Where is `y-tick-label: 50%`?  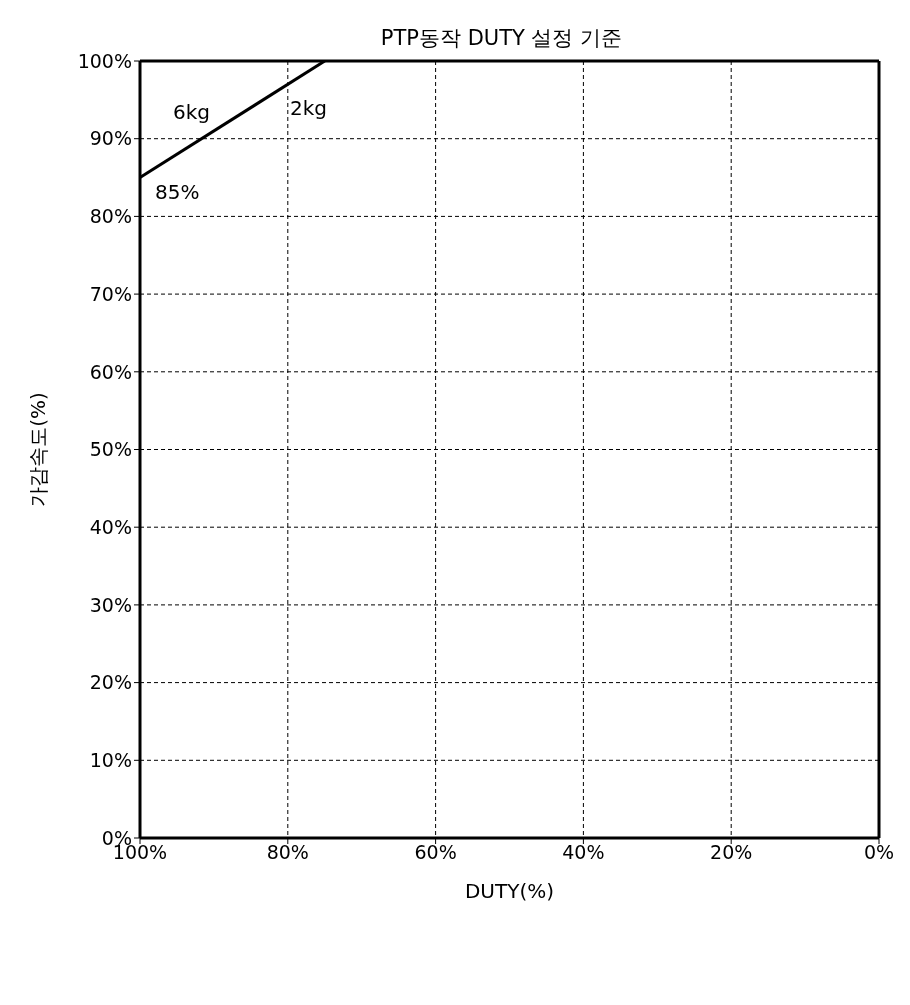 y-tick-label: 50% is located at coordinates (110, 449).